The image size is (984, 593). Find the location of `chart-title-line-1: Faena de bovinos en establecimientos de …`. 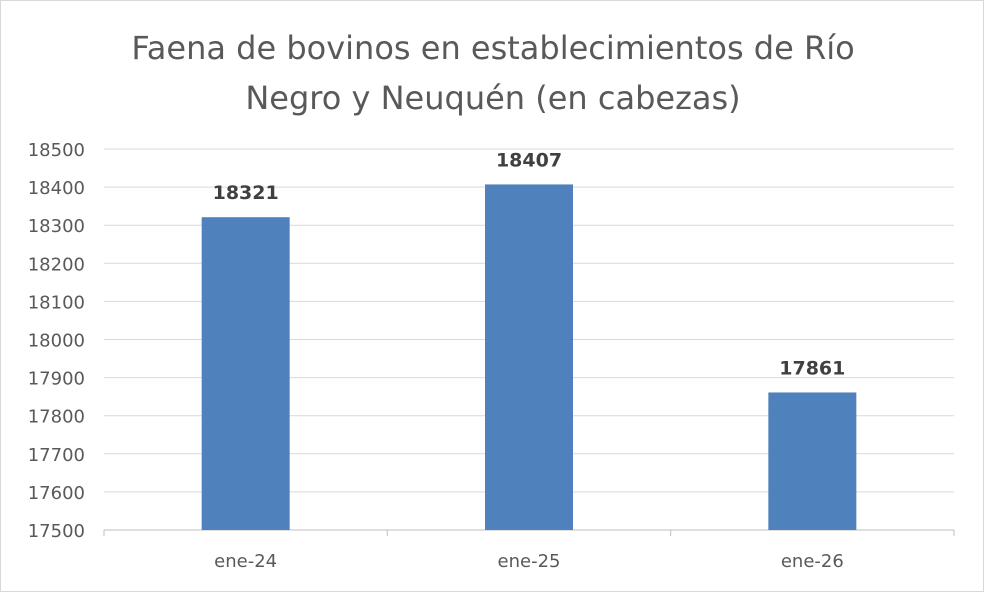

chart-title-line-1: Faena de bovinos en establecimientos de … is located at coordinates (493, 48).